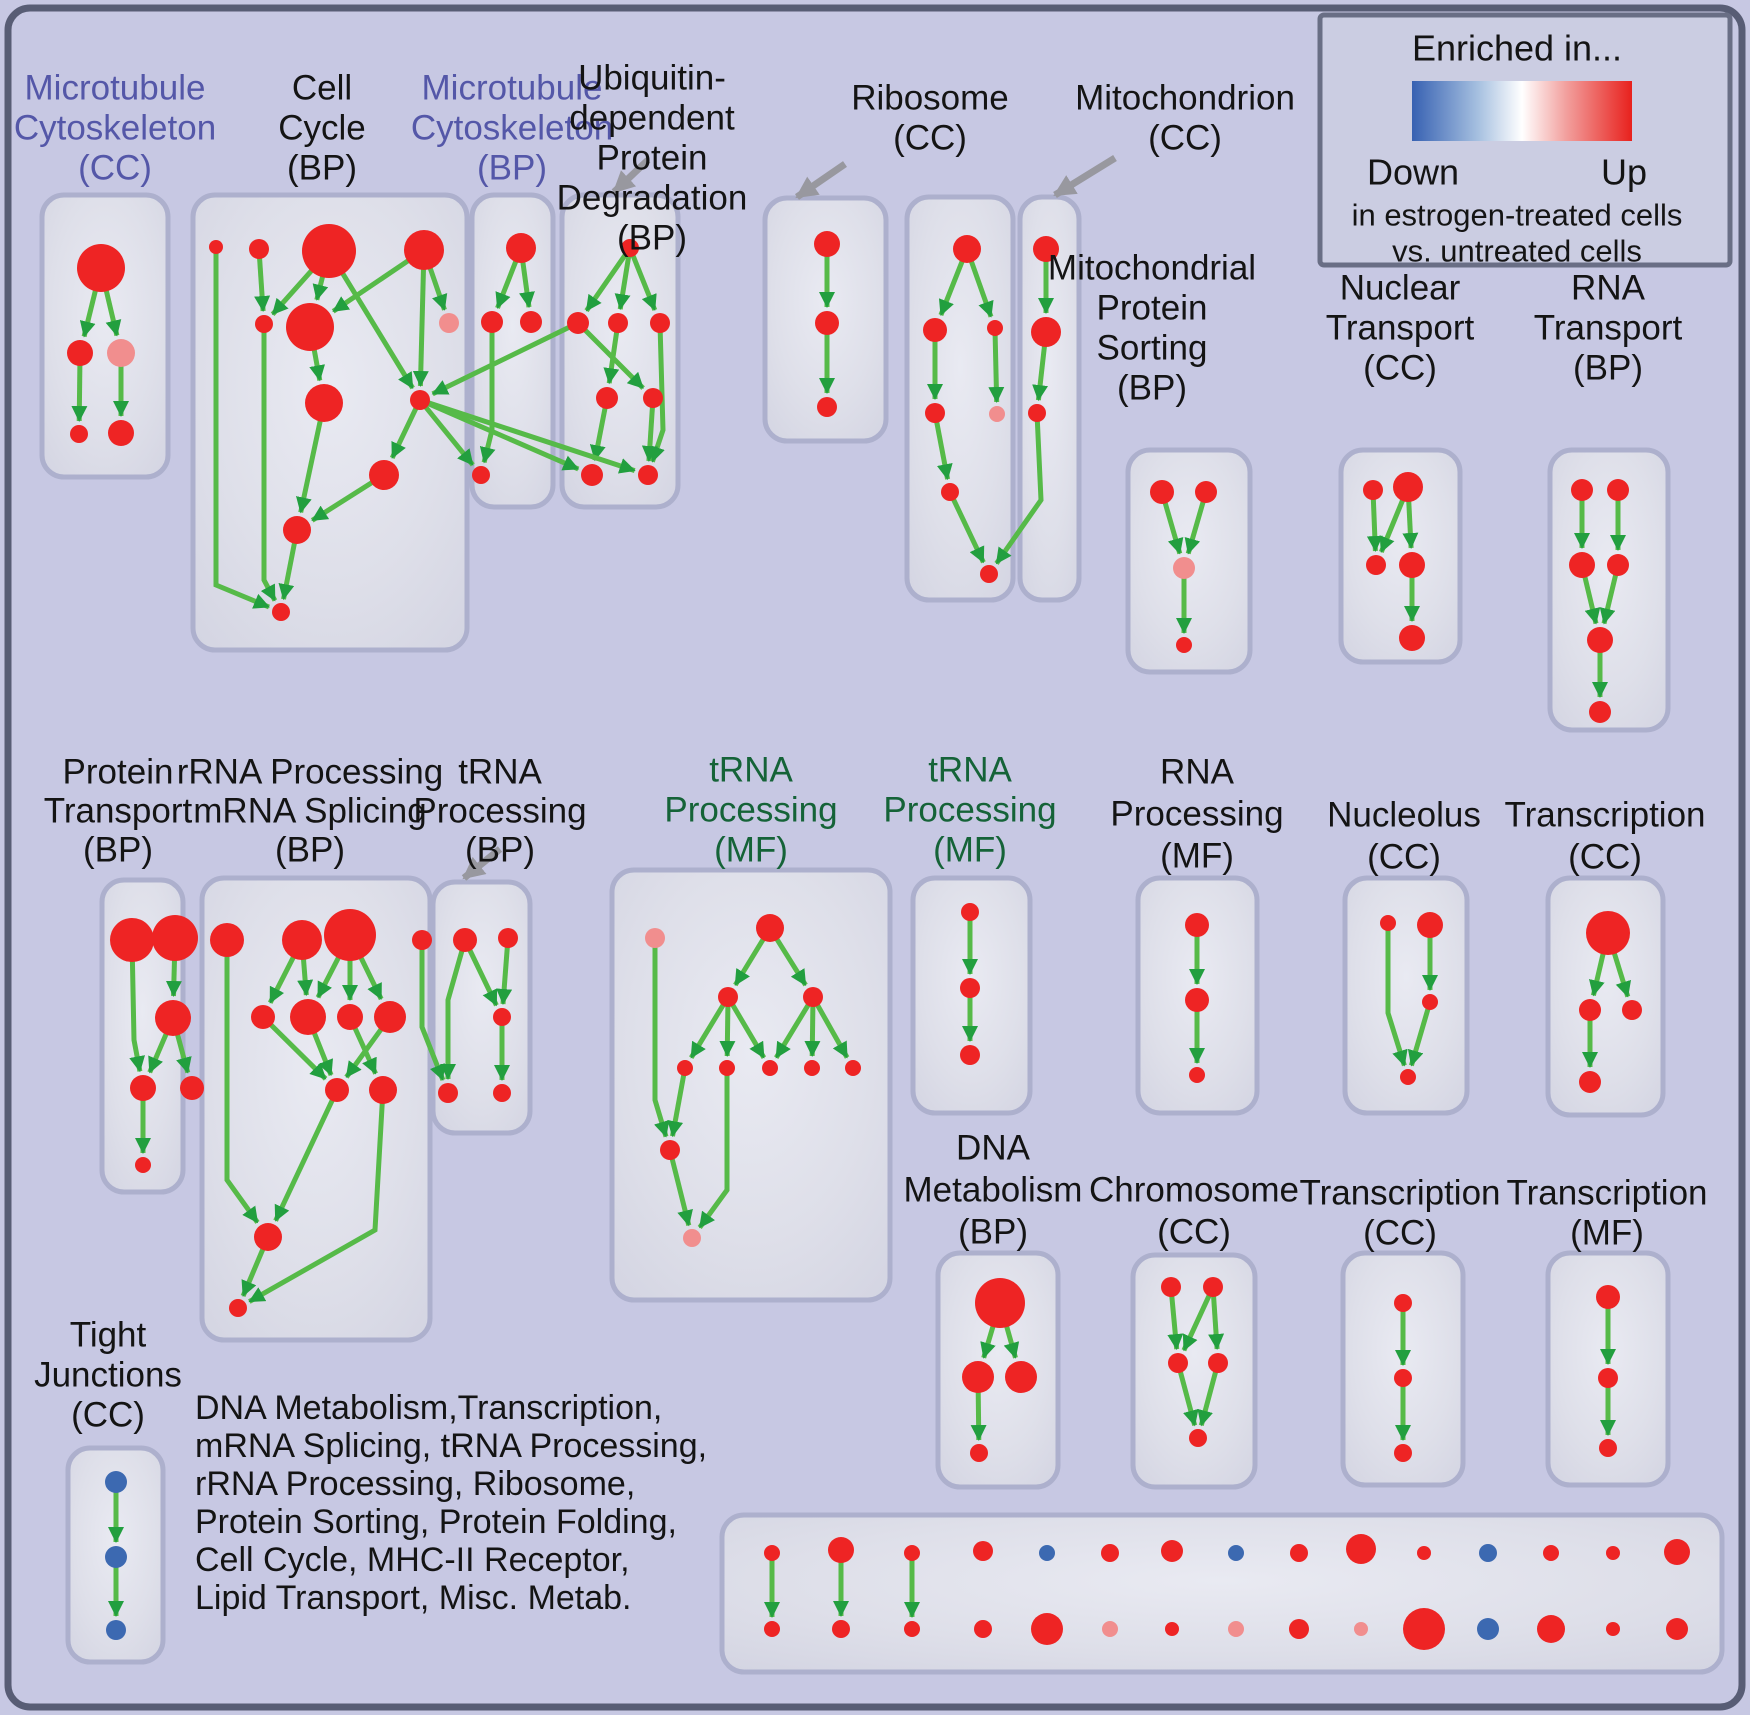 The image size is (1750, 1715). I want to click on cluster-label-trans_cc3-line1: (CC), so click(1400, 1233).